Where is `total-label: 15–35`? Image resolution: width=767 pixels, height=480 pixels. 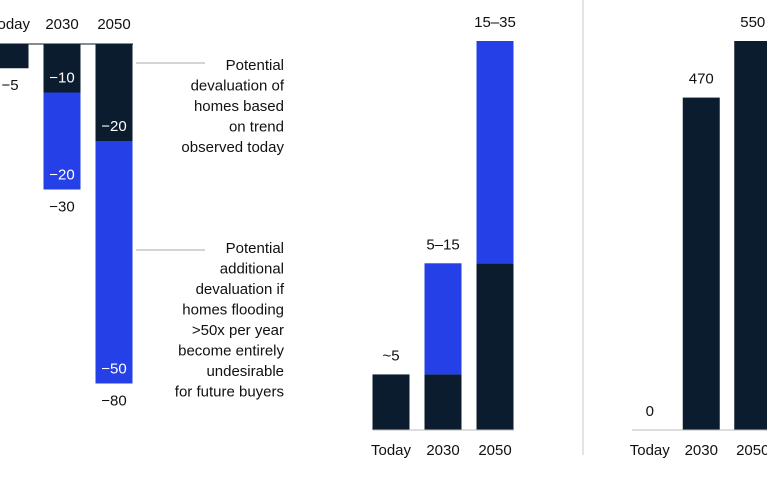
total-label: 15–35 is located at coordinates (495, 22).